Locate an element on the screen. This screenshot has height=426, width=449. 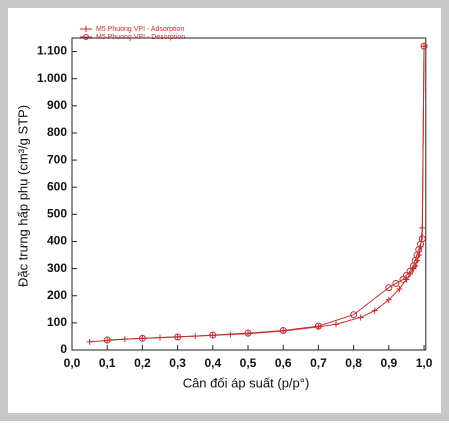
y-tick-label: 0 is located at coordinates (63, 349).